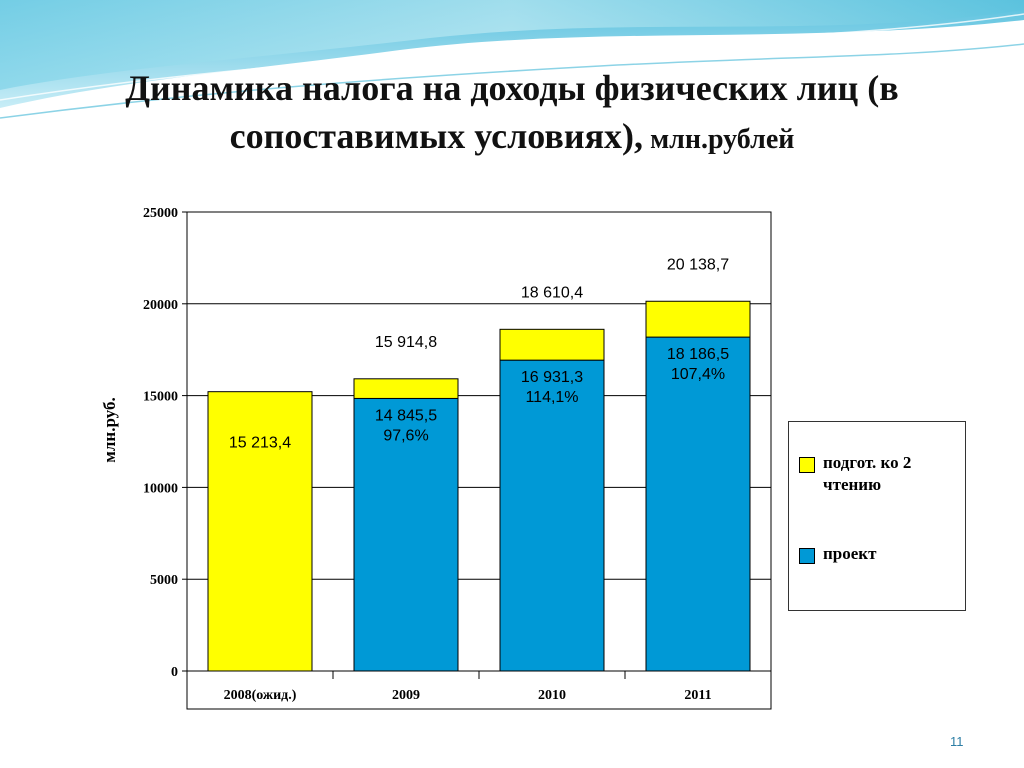 Image resolution: width=1024 pixels, height=768 pixels. What do you see at coordinates (698, 354) in the screenshot?
I see `inner-label-3-0: 18 186,5` at bounding box center [698, 354].